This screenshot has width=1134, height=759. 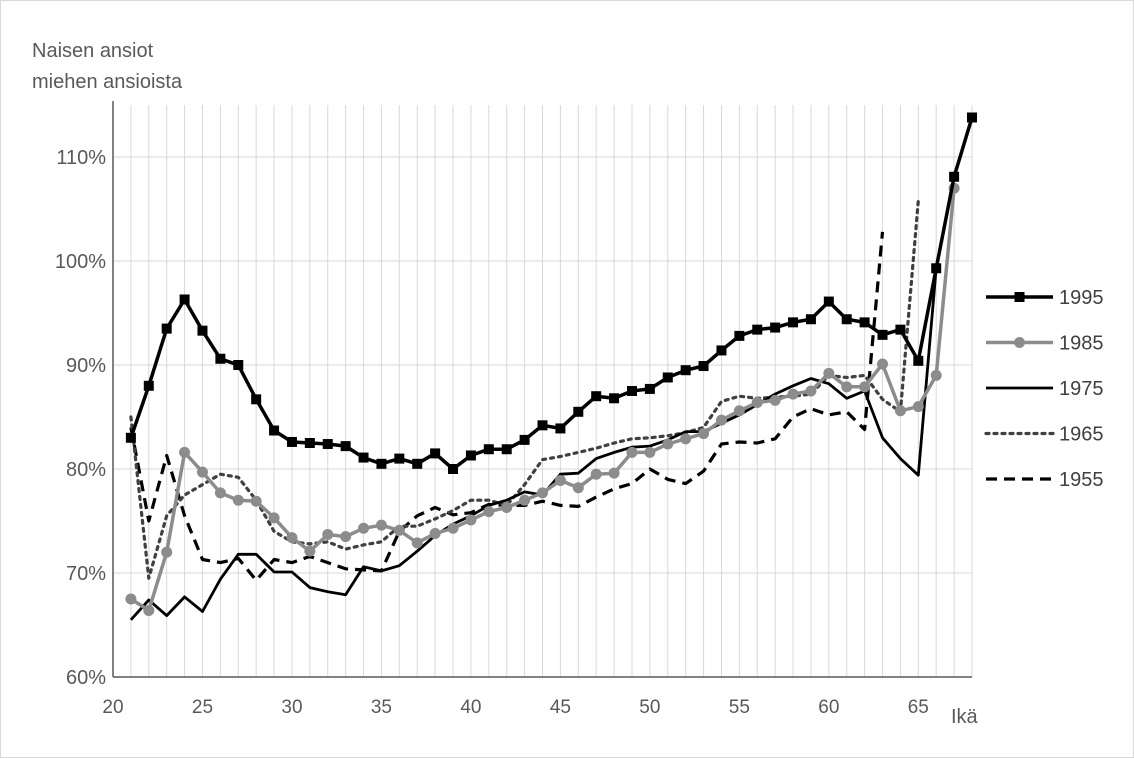 I want to click on legend-marker-1995, so click(x=1019, y=297).